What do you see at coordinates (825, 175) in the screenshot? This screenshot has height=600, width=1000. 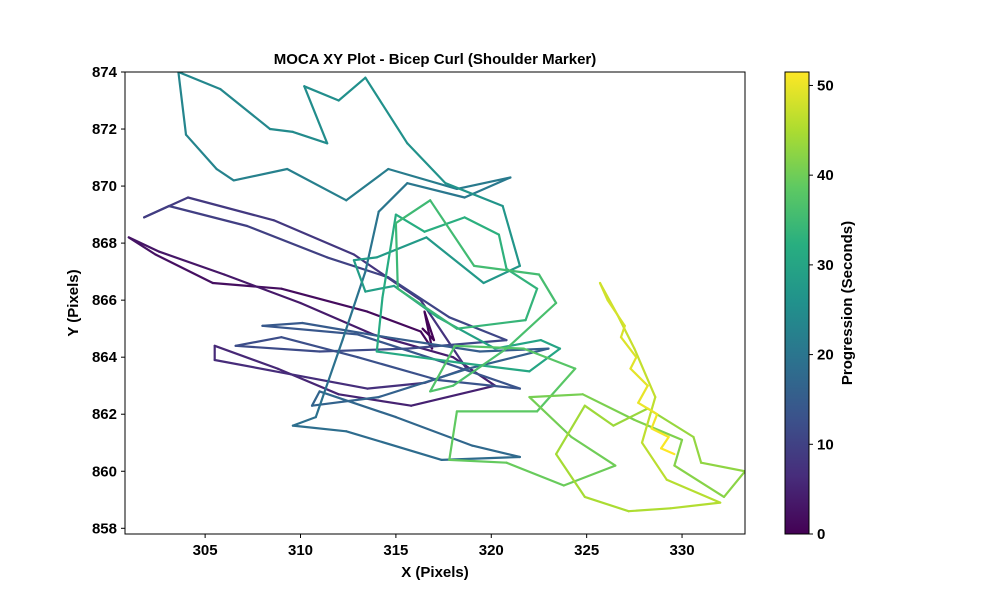 I see `colorbar-tick-label: 40` at bounding box center [825, 175].